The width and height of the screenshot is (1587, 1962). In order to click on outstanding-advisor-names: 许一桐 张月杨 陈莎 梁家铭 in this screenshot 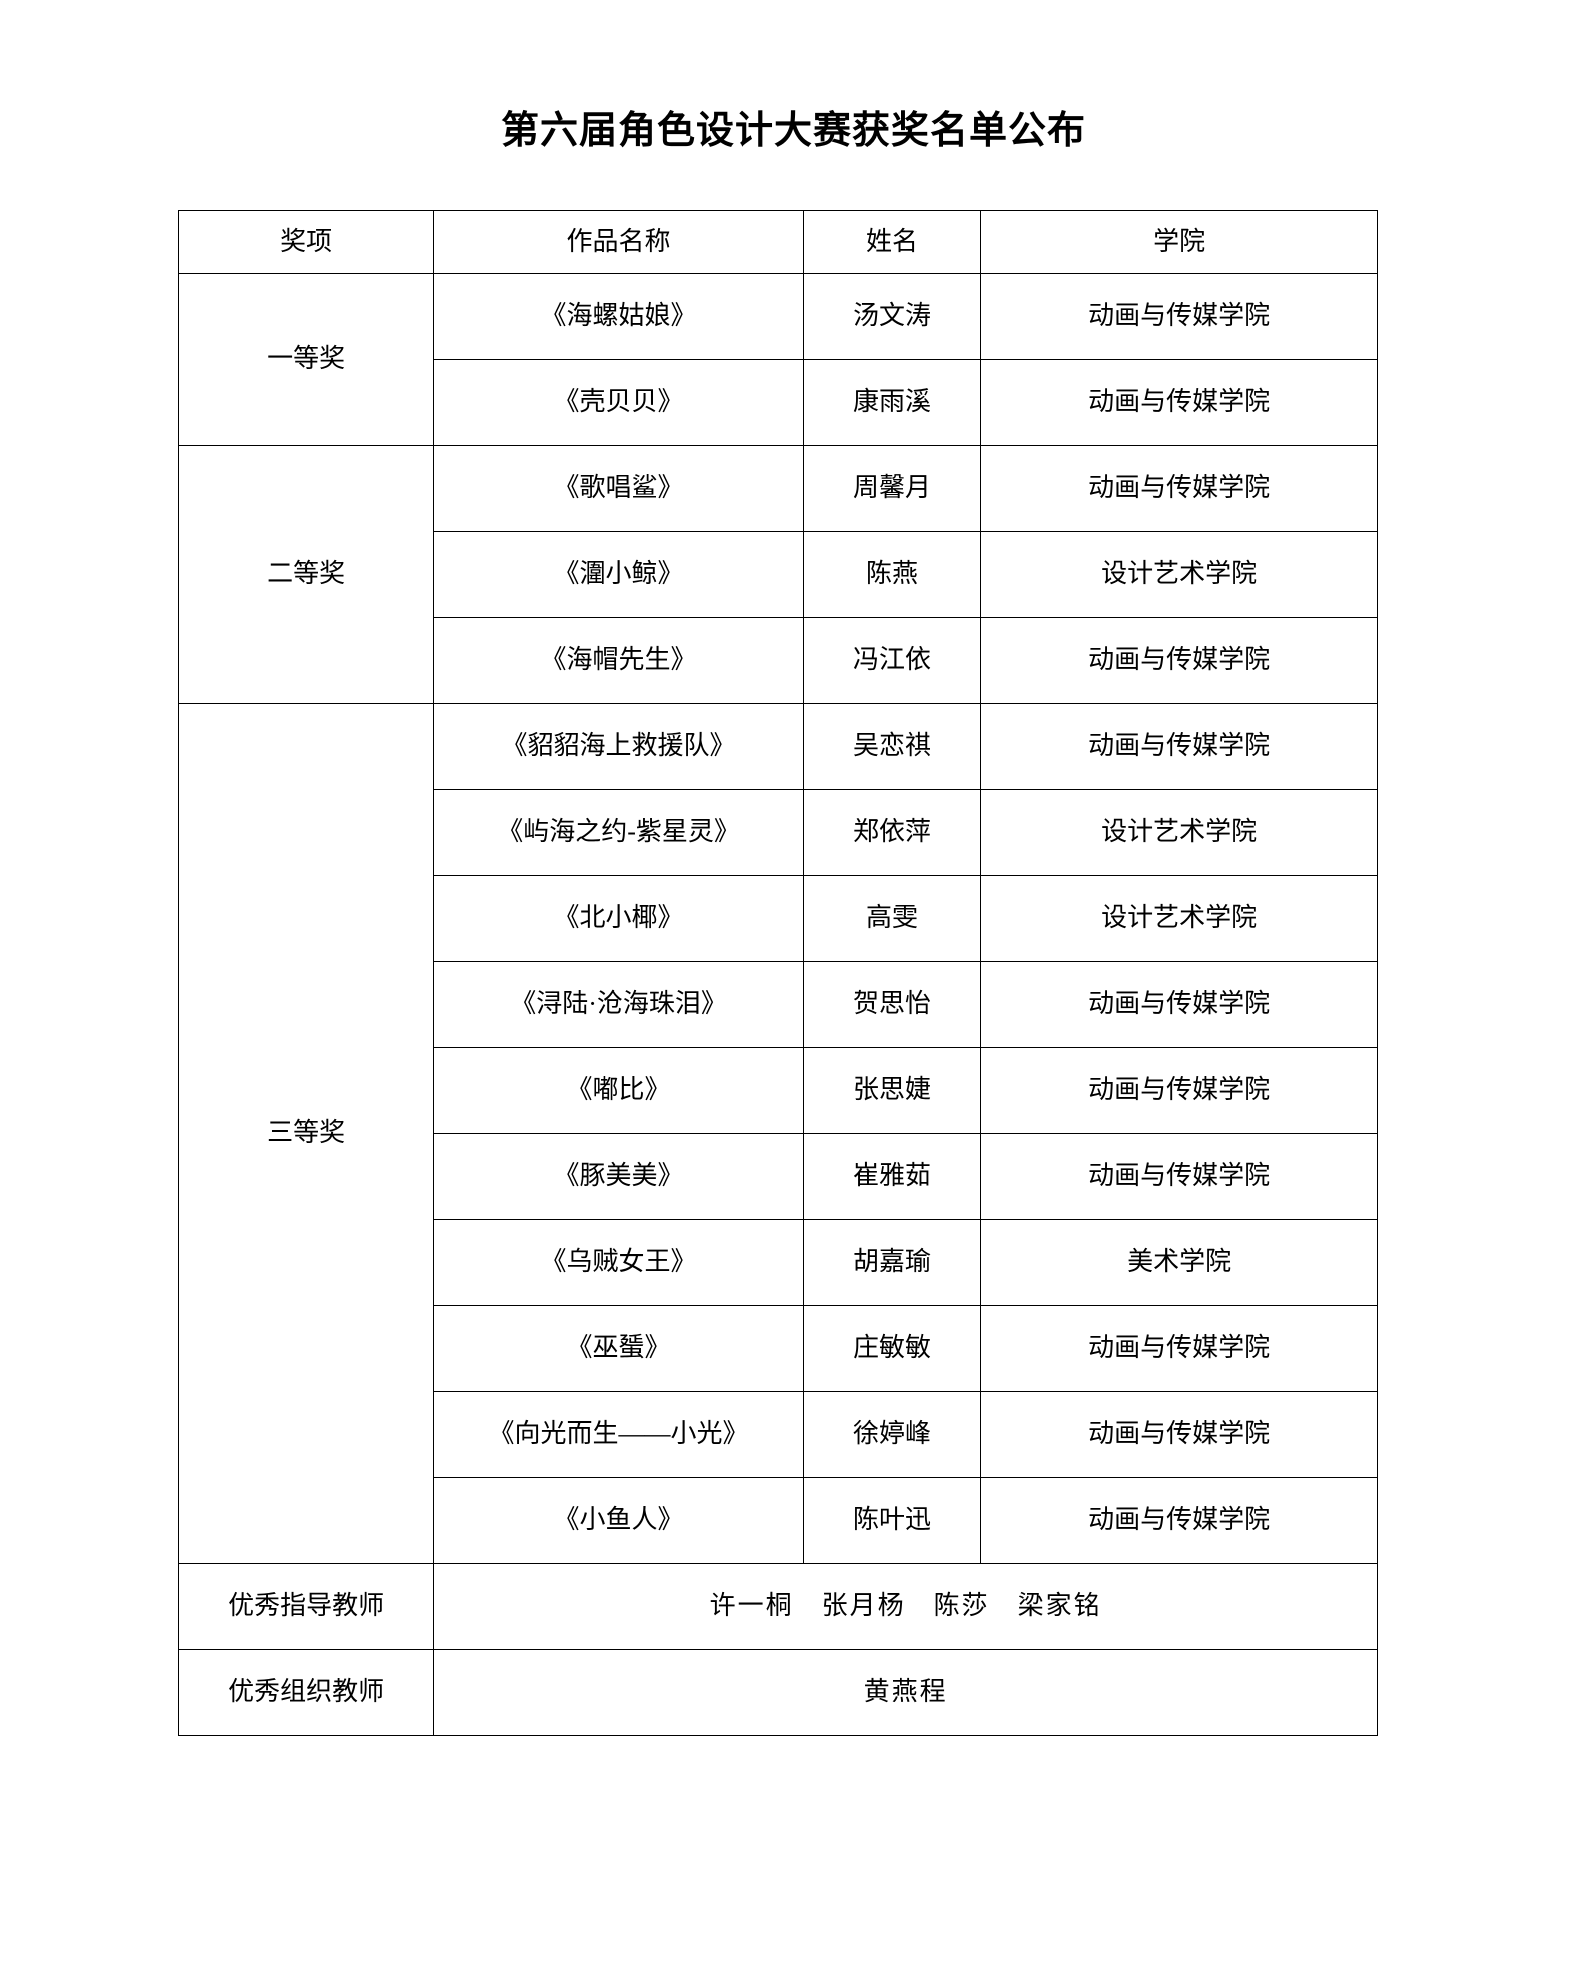, I will do `click(905, 1606)`.